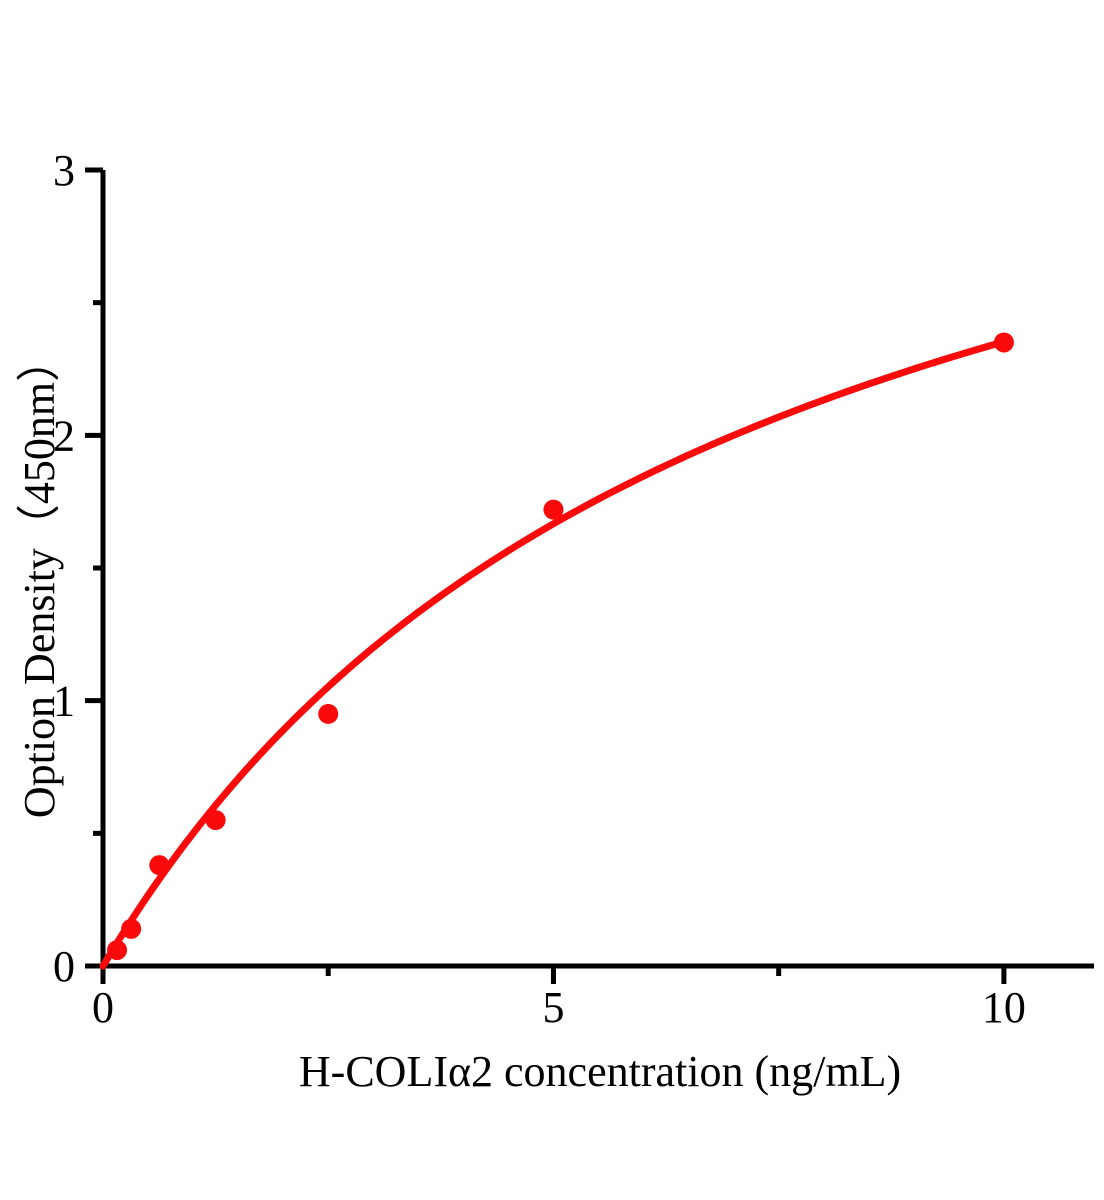  I want to click on x-tick-label: 10, so click(1004, 1007).